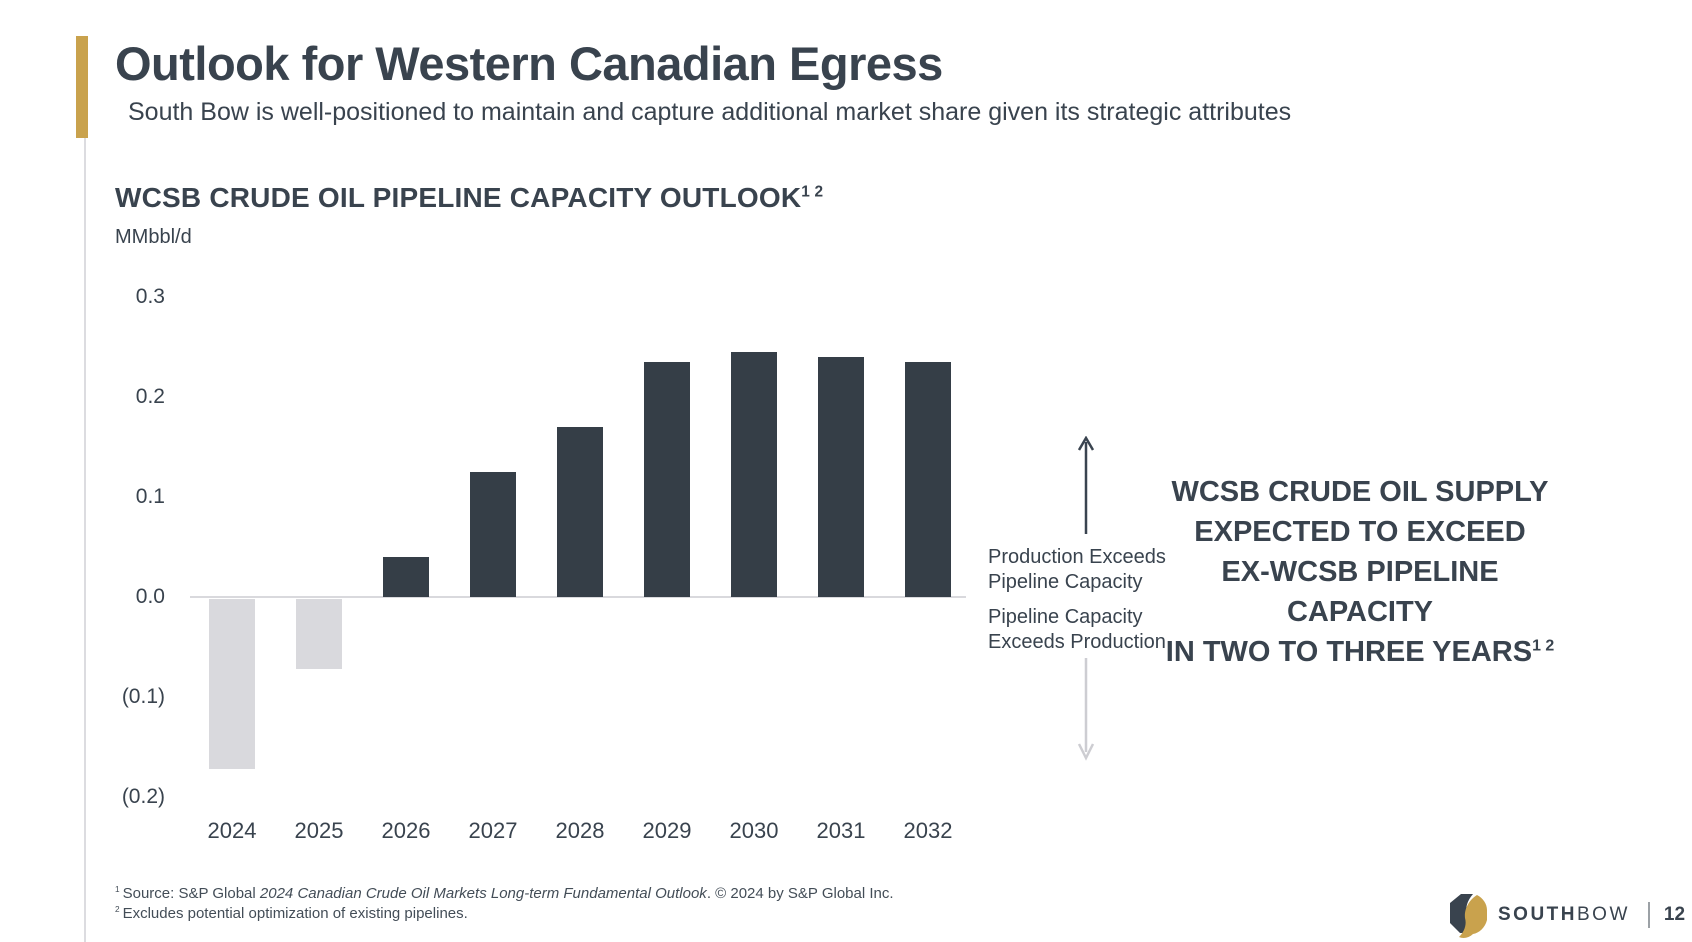 The image size is (1692, 942). I want to click on southbow-logo-icon, so click(1468, 916).